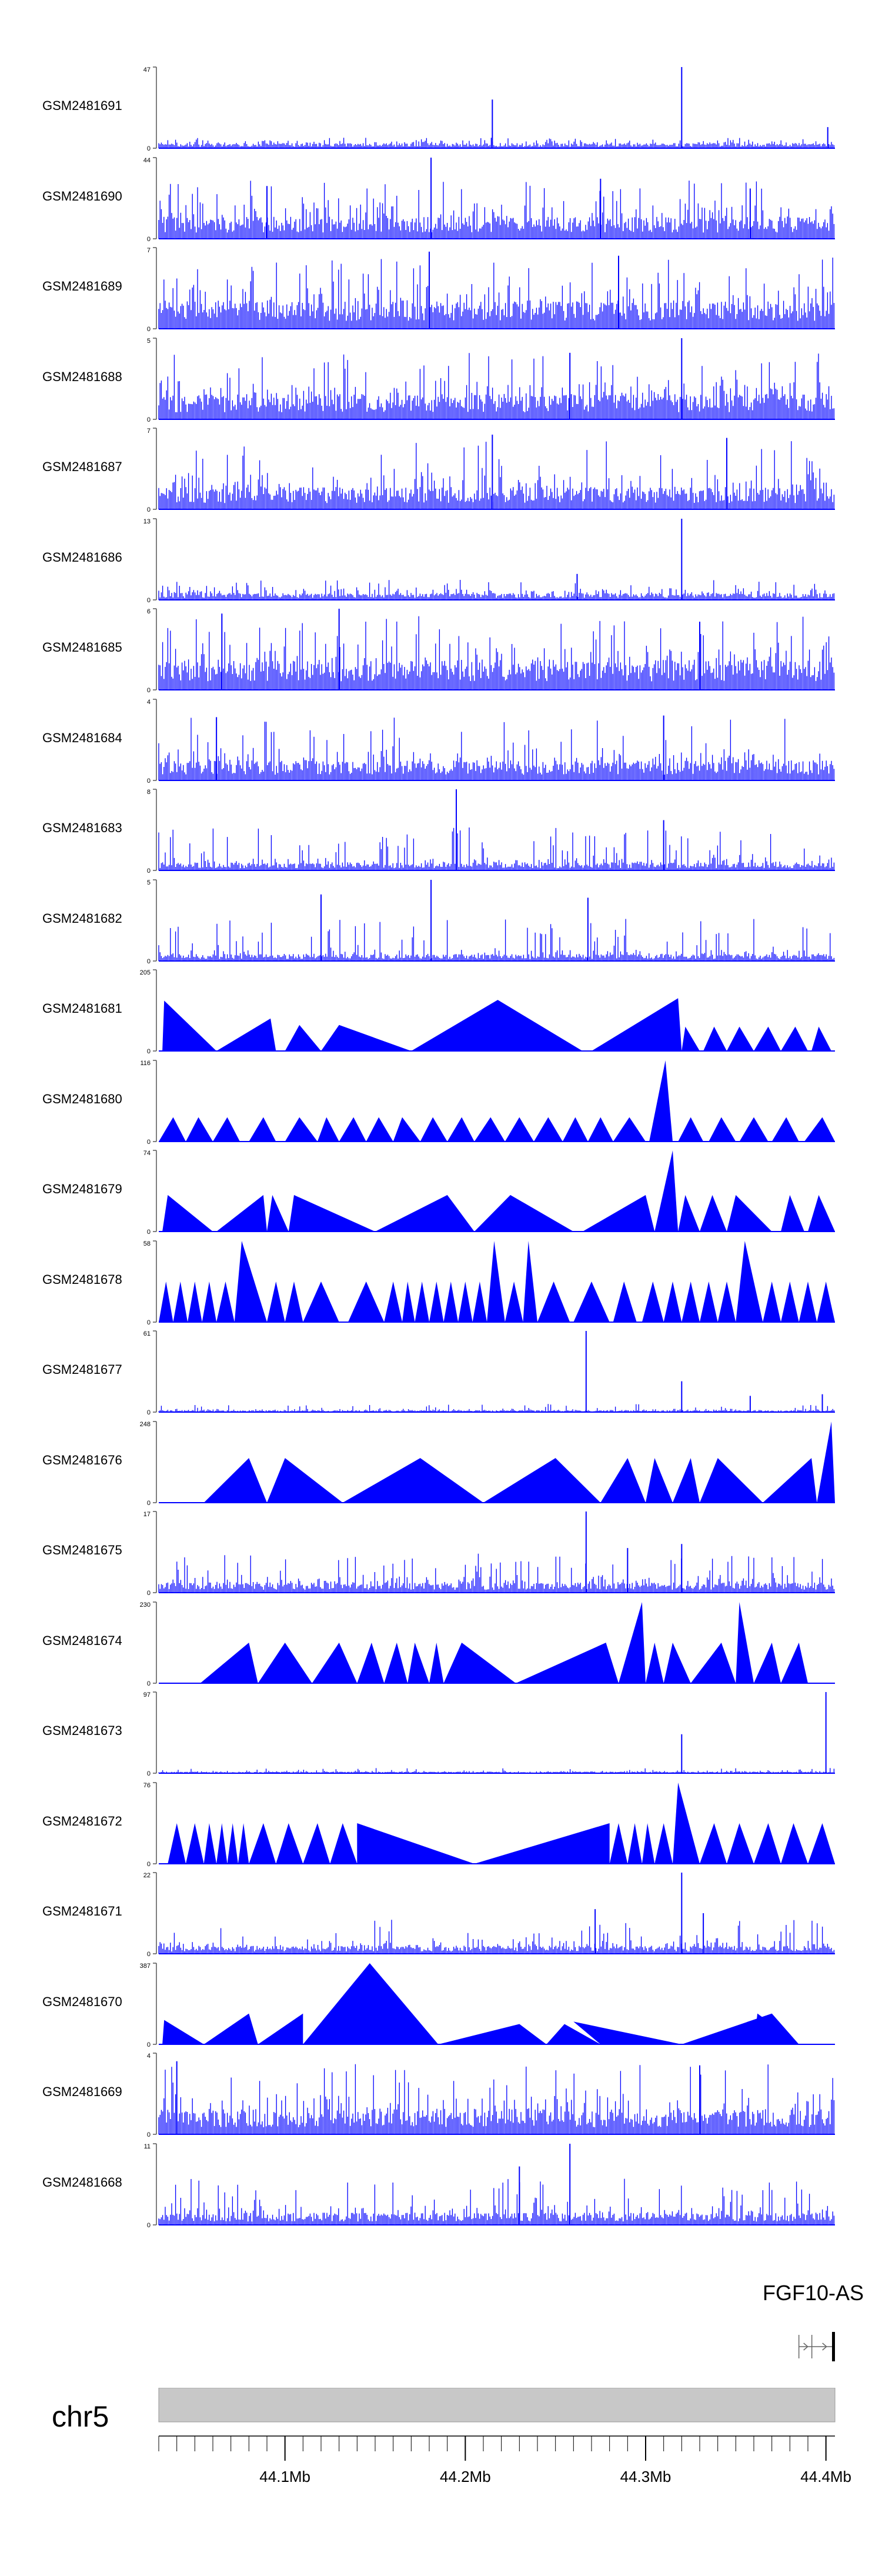 The image size is (882, 2576). What do you see at coordinates (82, 2001) in the screenshot?
I see `track-label: GSM2481670` at bounding box center [82, 2001].